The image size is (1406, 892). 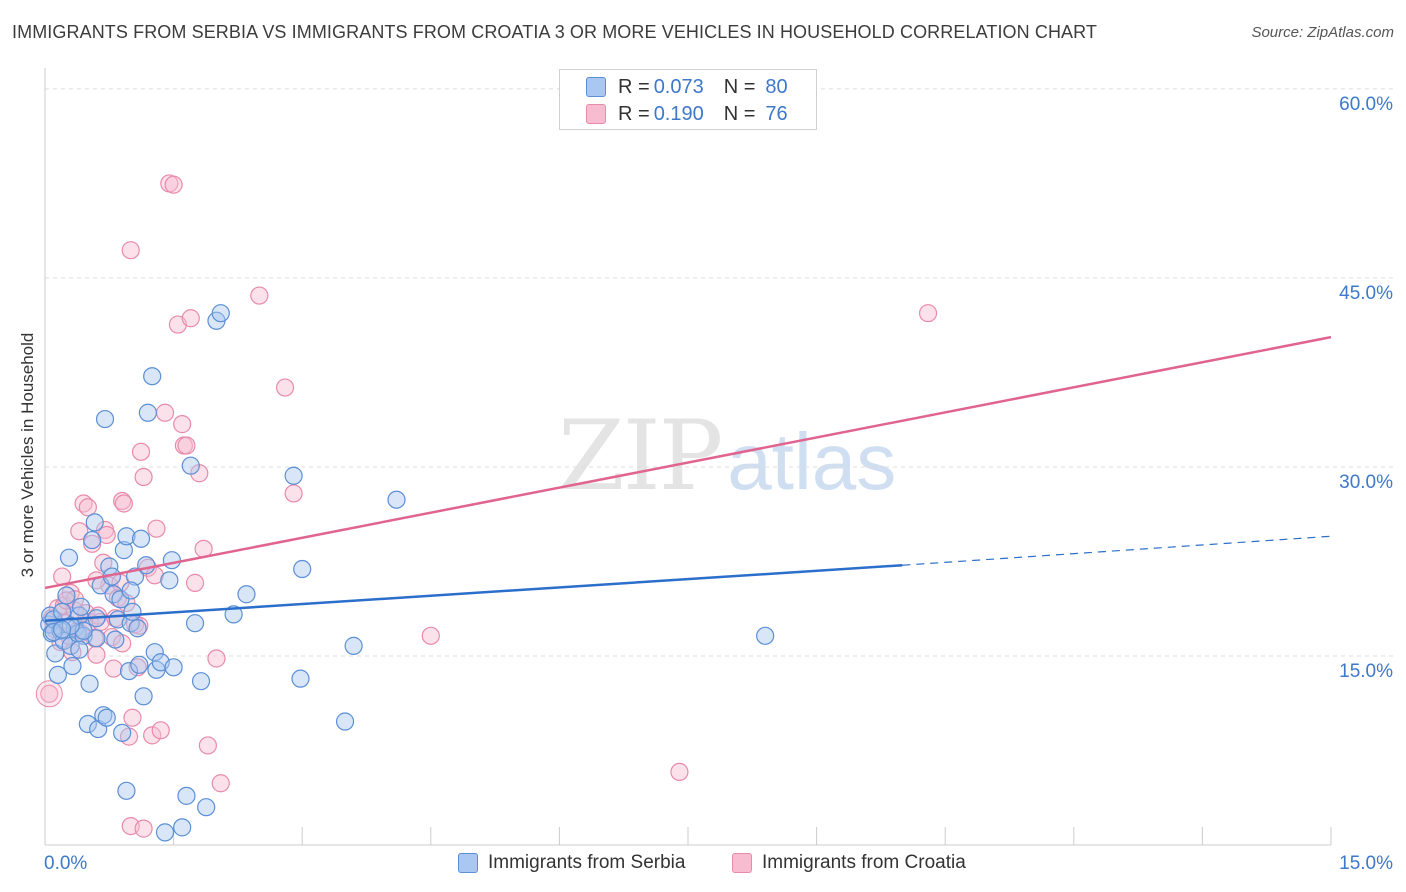 I want to click on serbia-trend-line, so click(x=473, y=592).